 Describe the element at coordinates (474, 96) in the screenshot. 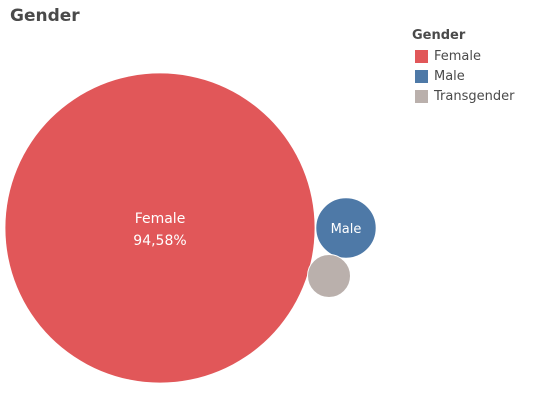

I see `legend-label-transgender: Transgender` at that location.